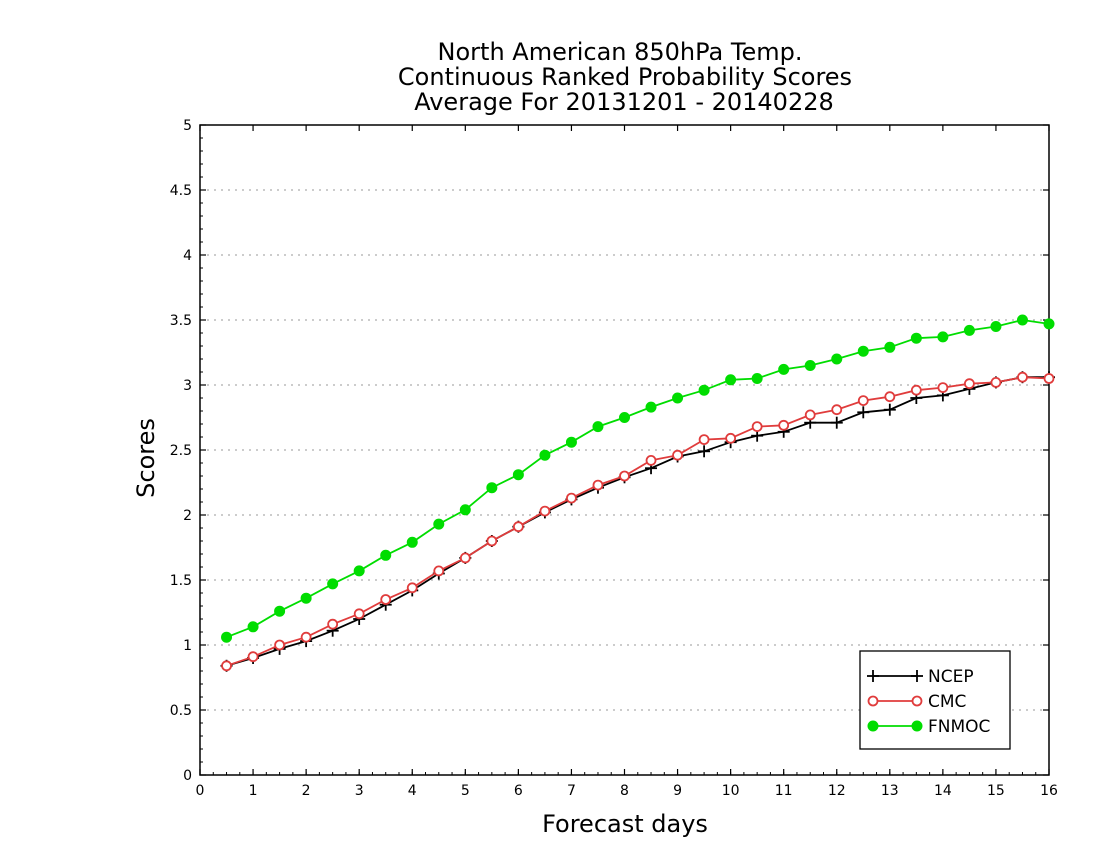 Image resolution: width=1100 pixels, height=850 pixels. Describe the element at coordinates (837, 791) in the screenshot. I see `x-tick-label: 12` at that location.